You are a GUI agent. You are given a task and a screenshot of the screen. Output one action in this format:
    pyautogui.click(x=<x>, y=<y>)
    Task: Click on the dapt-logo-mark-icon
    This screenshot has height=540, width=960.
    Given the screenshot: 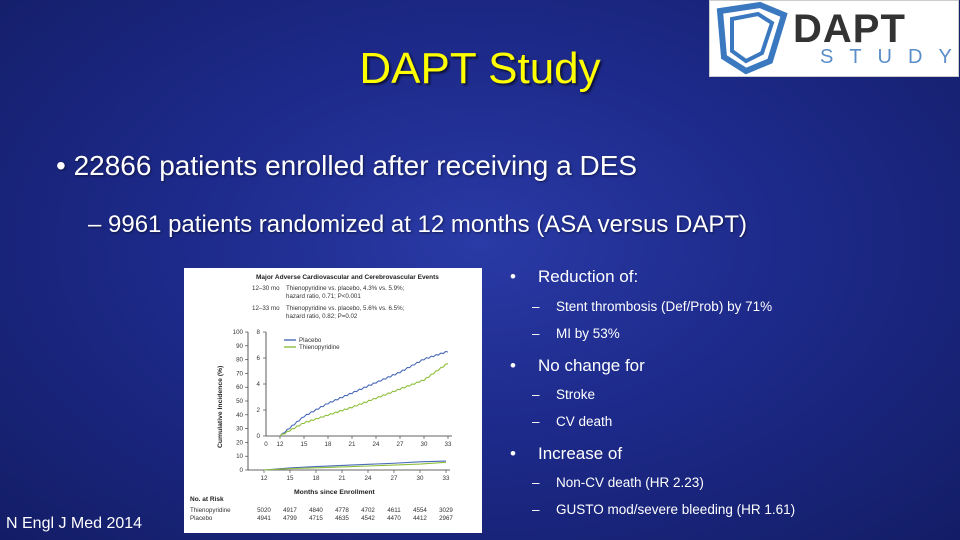 What is the action you would take?
    pyautogui.click(x=752, y=38)
    